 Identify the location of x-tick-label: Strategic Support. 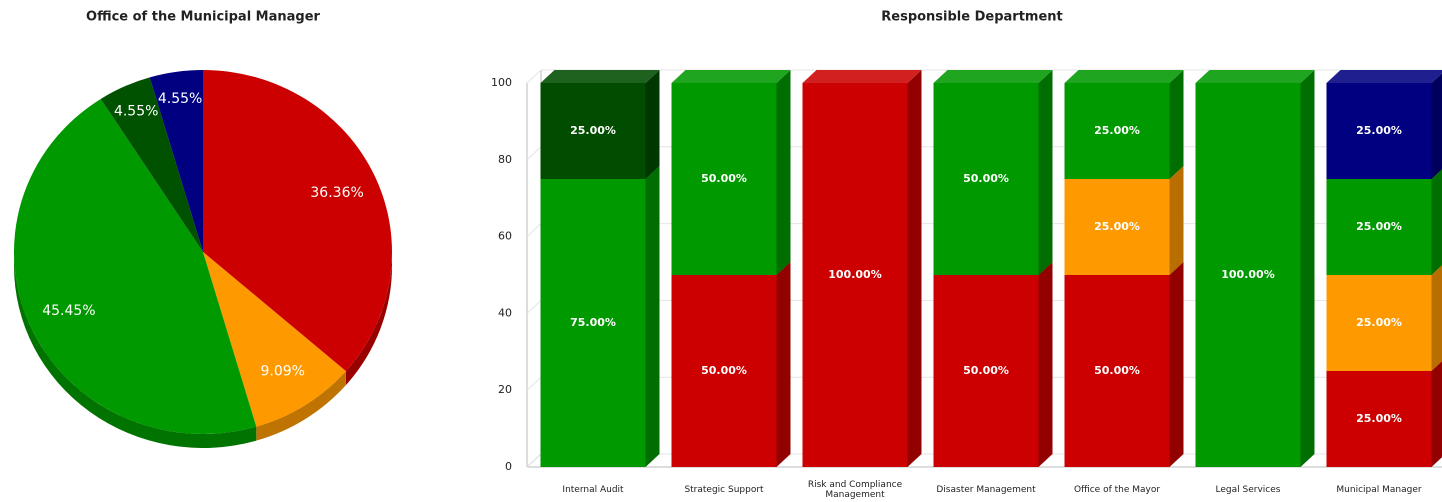
(724, 490).